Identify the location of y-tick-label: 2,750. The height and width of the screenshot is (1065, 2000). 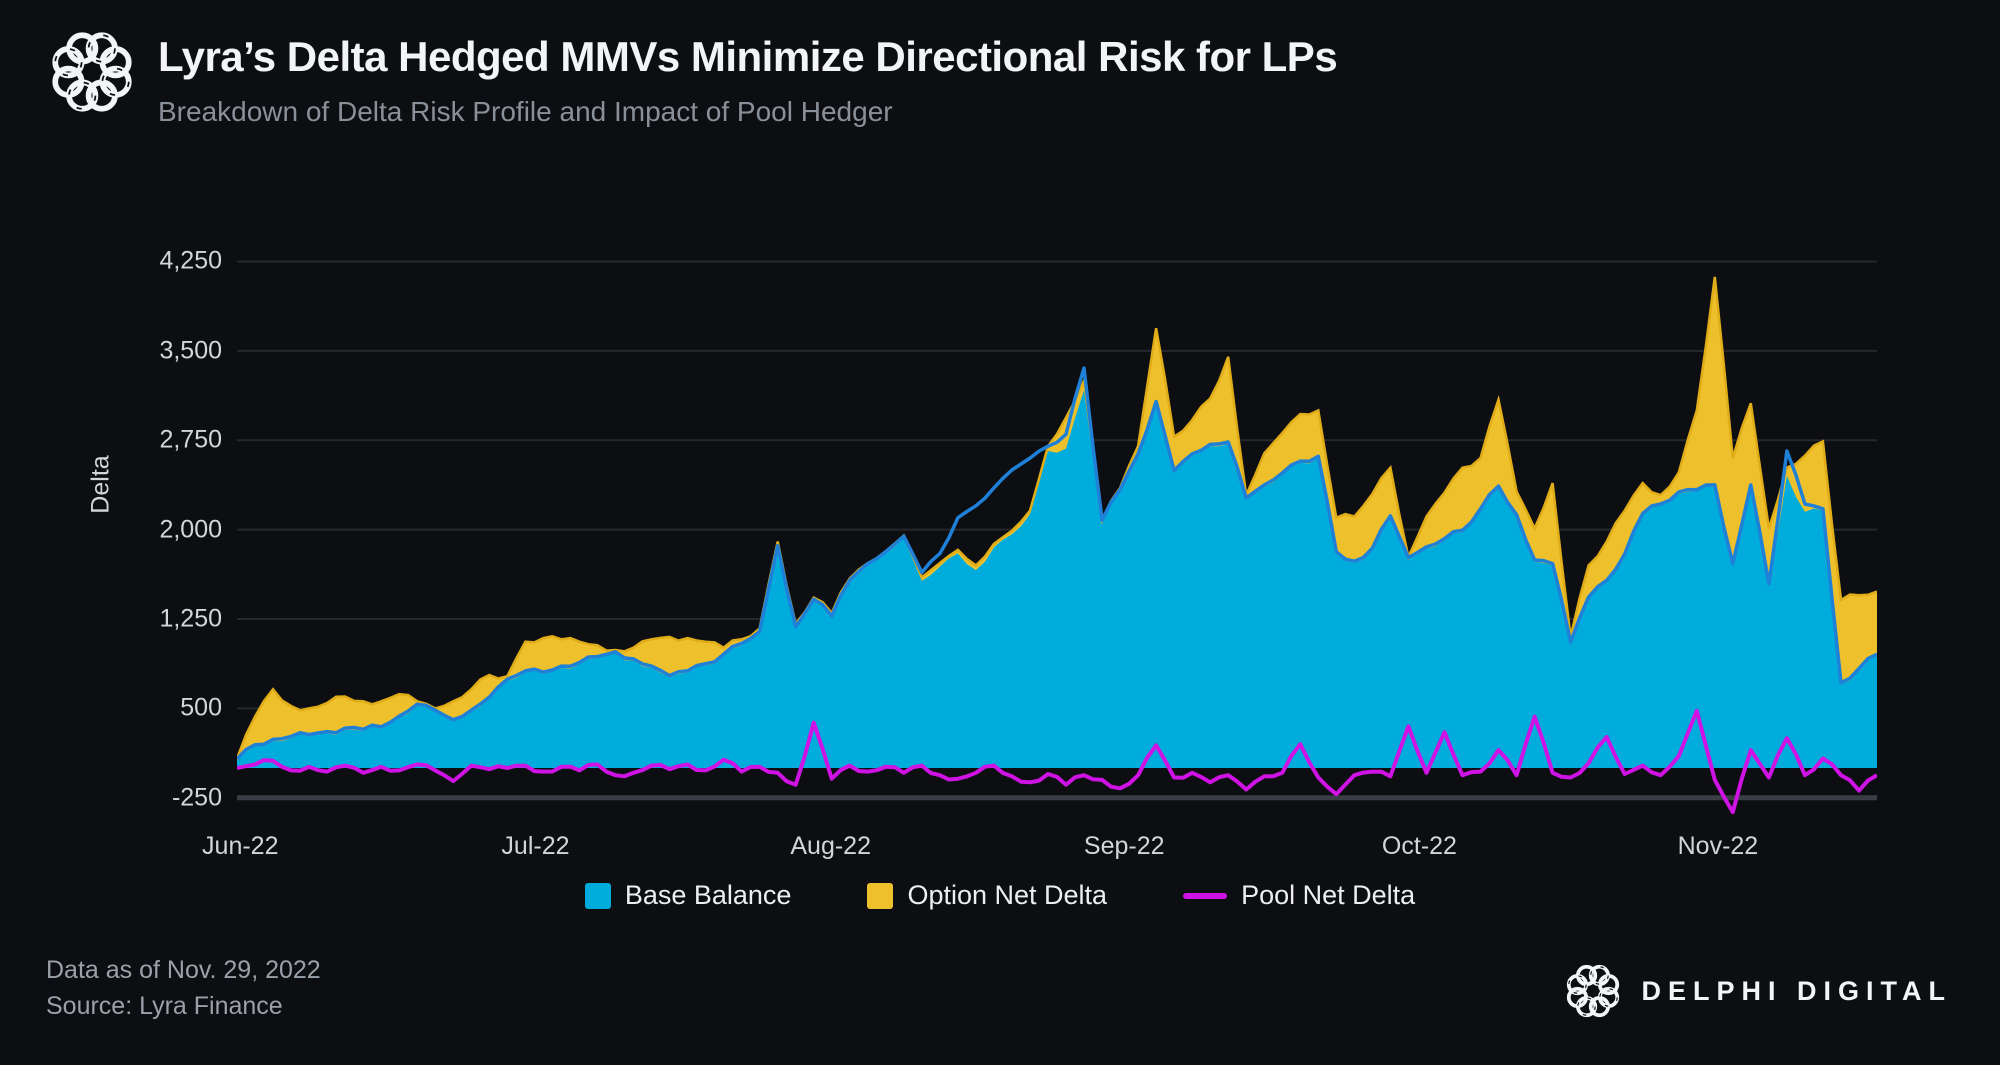
(190, 439).